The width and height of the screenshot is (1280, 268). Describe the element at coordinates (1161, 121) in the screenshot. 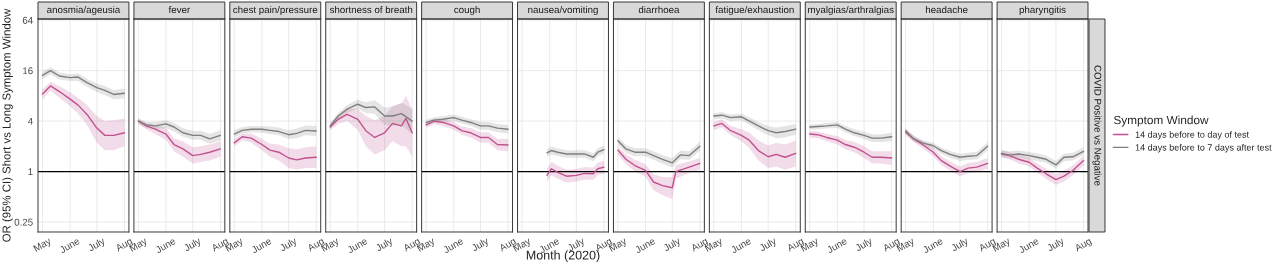

I see `legend-title: Symptom Window` at that location.